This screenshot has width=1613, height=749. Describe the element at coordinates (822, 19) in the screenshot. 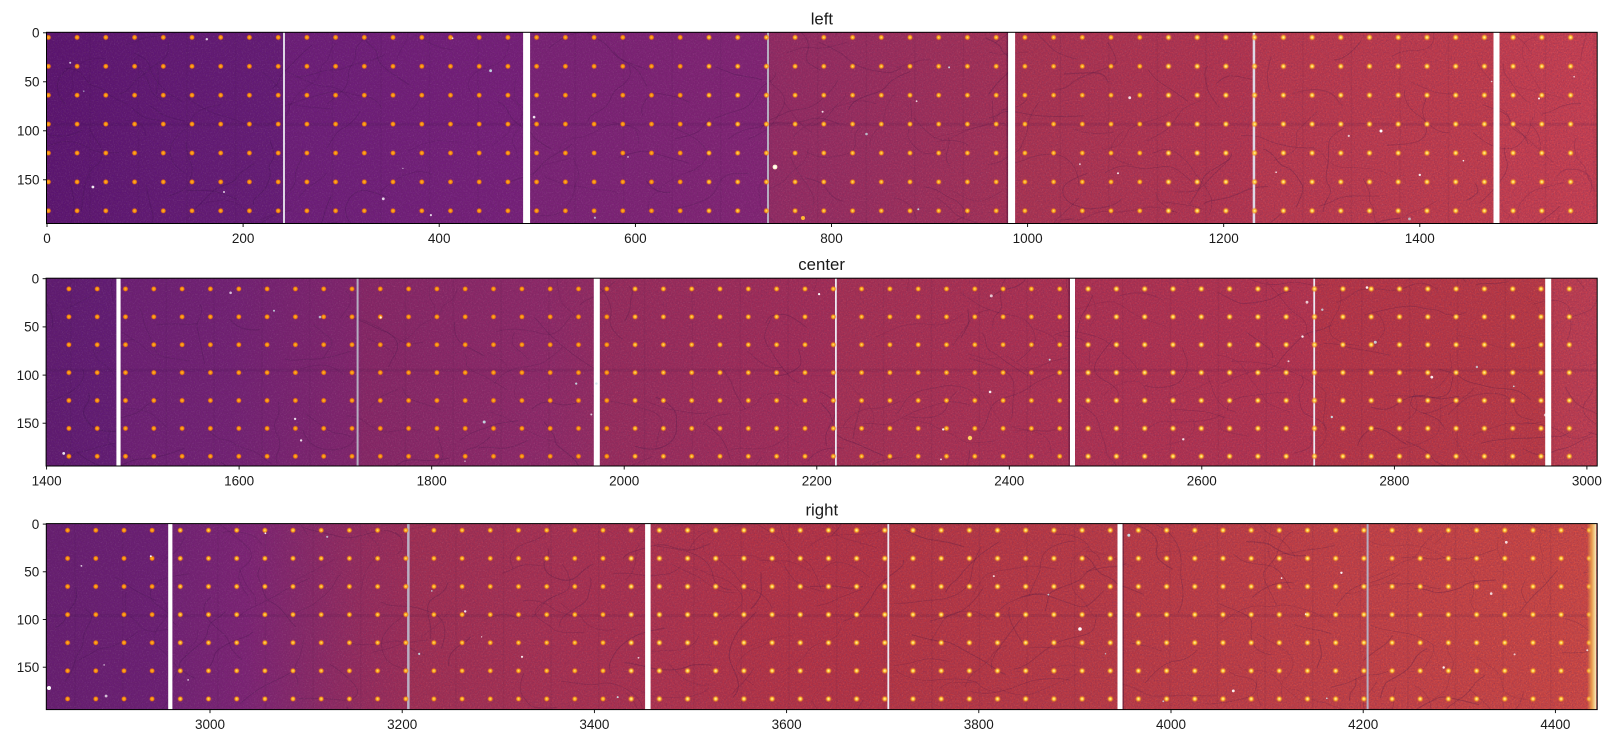

I see `svg-text: left` at that location.